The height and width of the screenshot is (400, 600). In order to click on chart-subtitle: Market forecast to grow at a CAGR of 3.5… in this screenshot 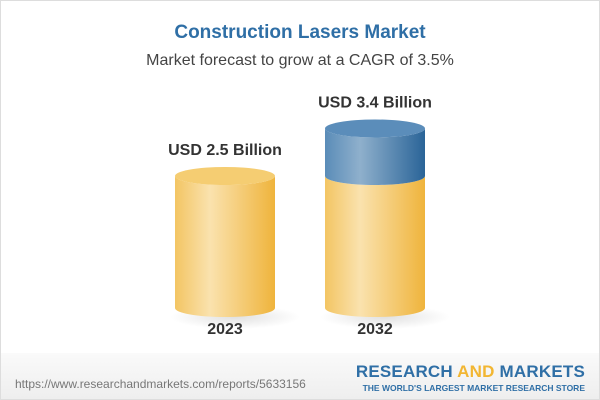, I will do `click(300, 60)`.